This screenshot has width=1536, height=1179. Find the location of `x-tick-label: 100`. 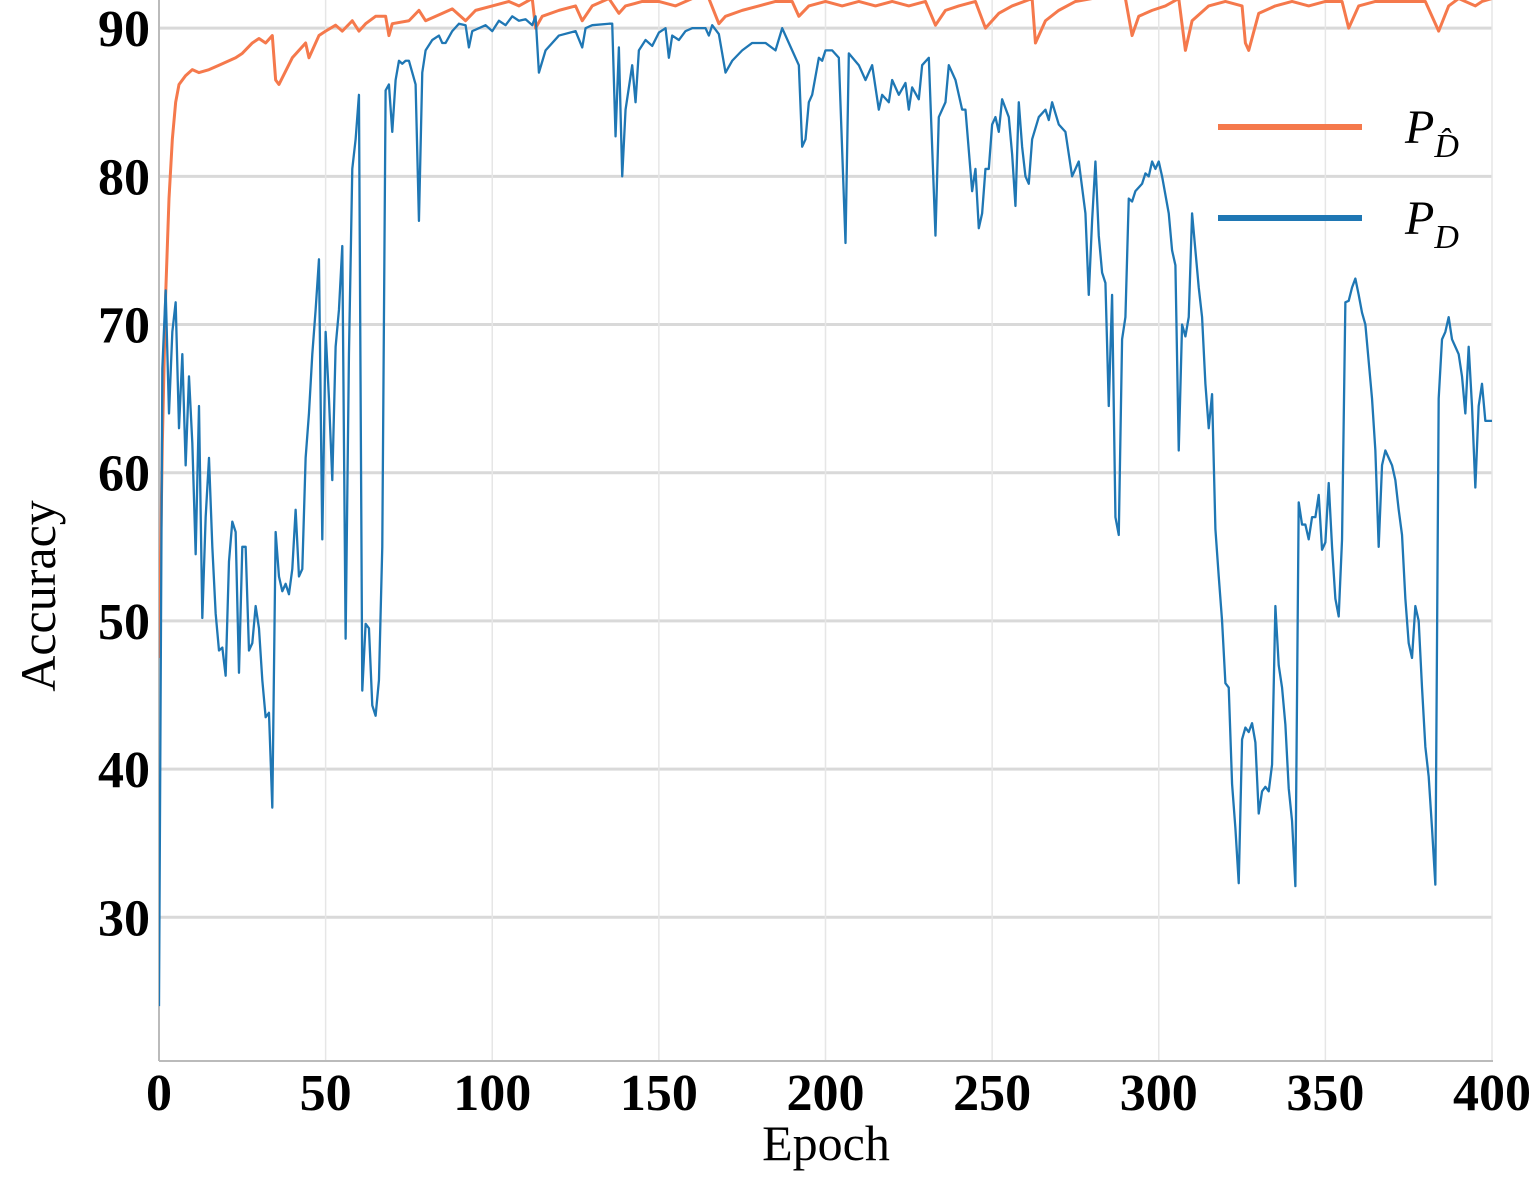

x-tick-label: 100 is located at coordinates (492, 1093).